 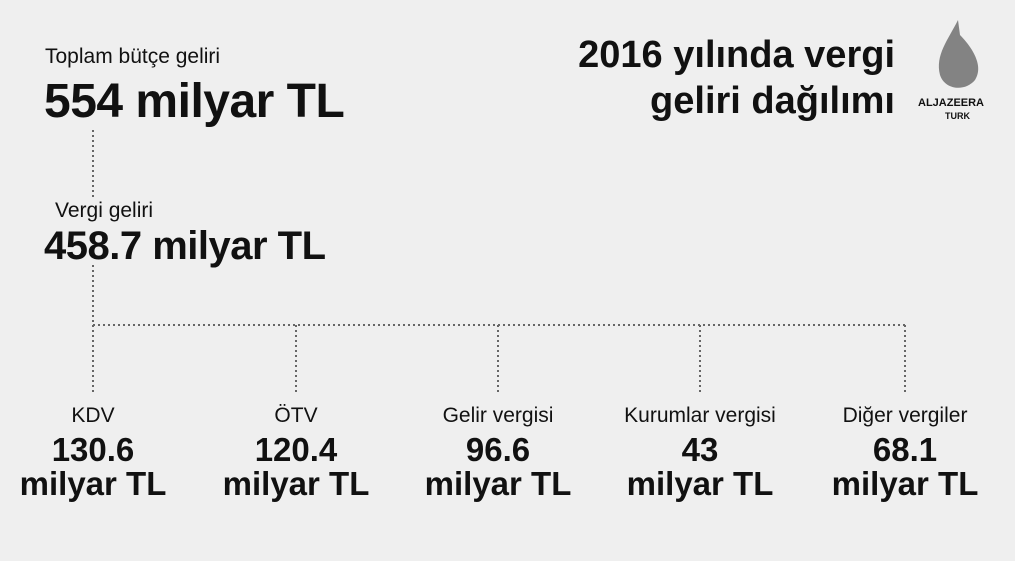 I want to click on node-amount: 130.6, so click(x=93, y=449).